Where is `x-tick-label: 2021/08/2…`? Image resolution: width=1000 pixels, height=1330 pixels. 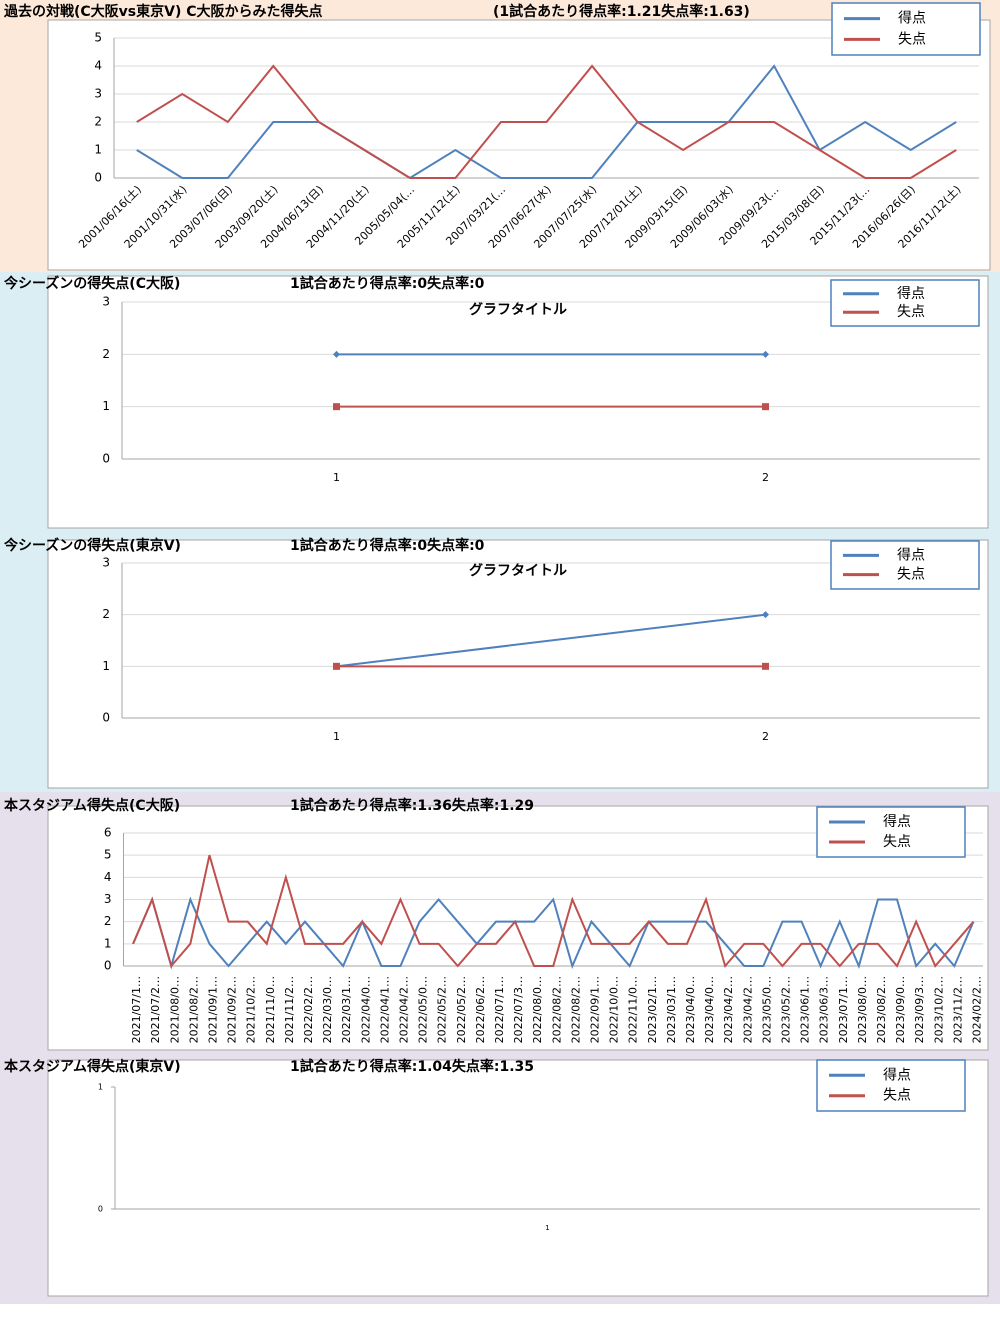
x-tick-label: 2021/08/2… is located at coordinates (193, 1009).